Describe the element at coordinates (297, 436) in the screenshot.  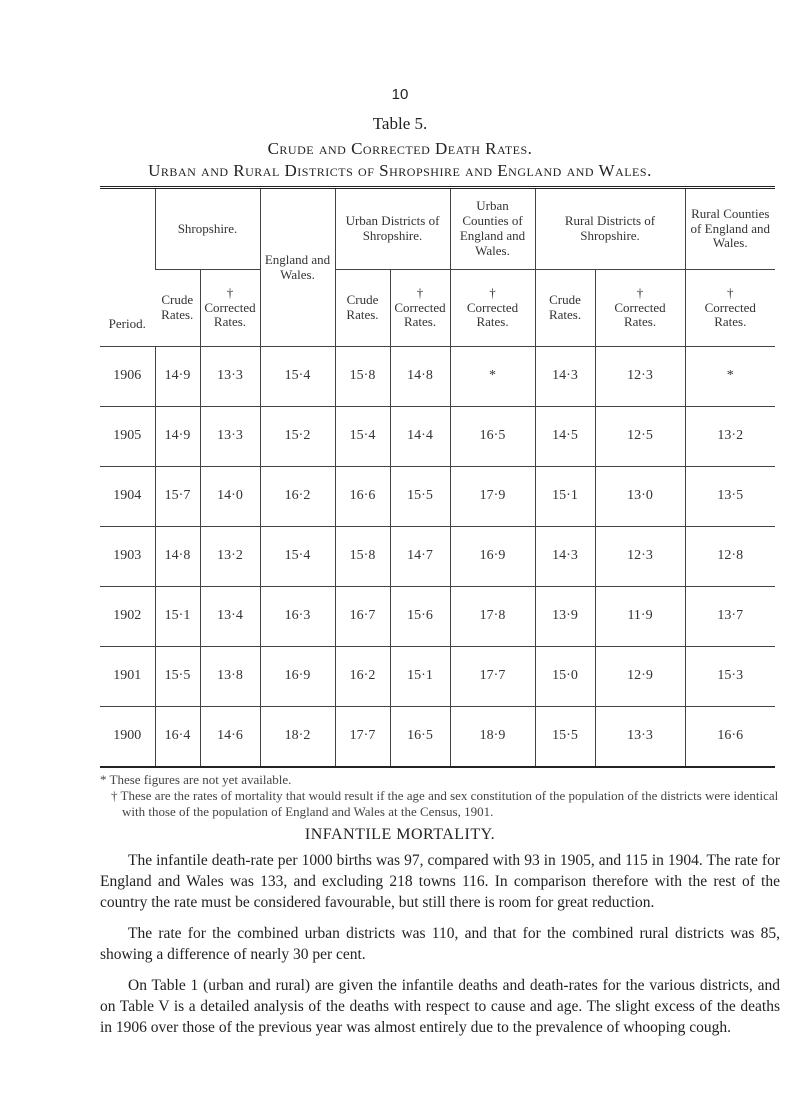
I see `rate-cell: 15·2` at that location.